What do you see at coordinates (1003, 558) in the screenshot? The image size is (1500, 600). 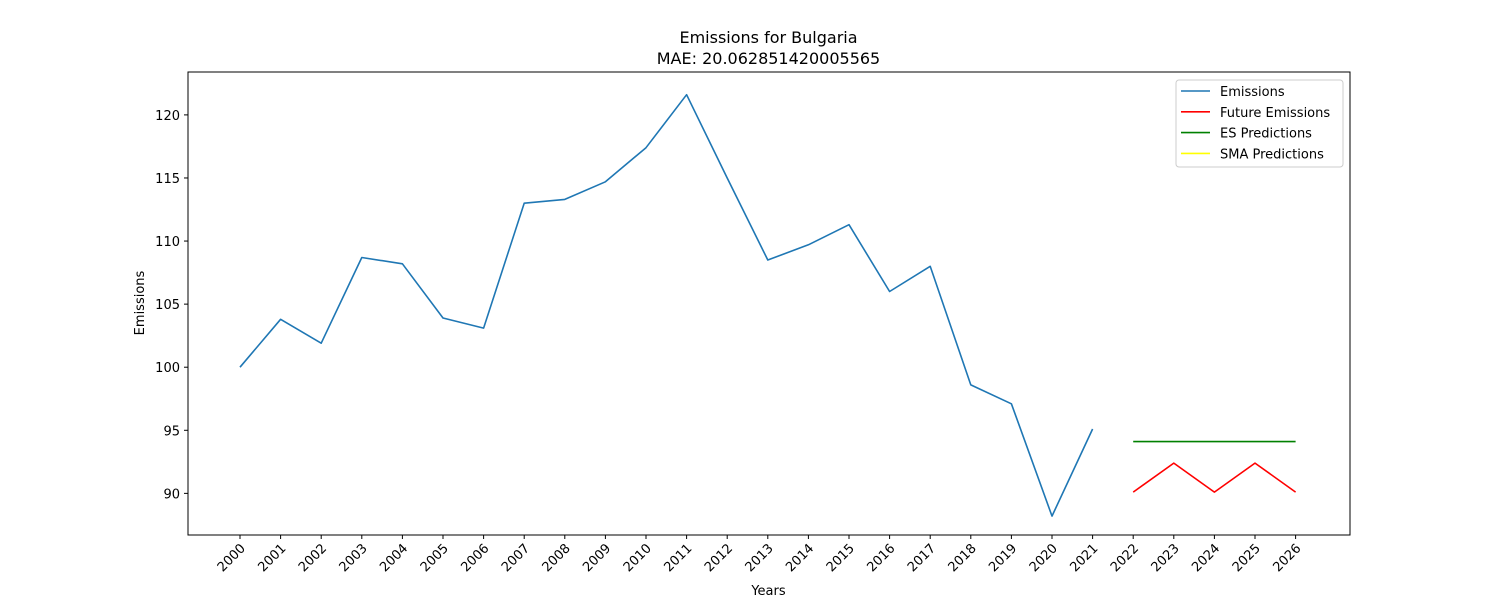 I see `x-tick-label: 2019` at bounding box center [1003, 558].